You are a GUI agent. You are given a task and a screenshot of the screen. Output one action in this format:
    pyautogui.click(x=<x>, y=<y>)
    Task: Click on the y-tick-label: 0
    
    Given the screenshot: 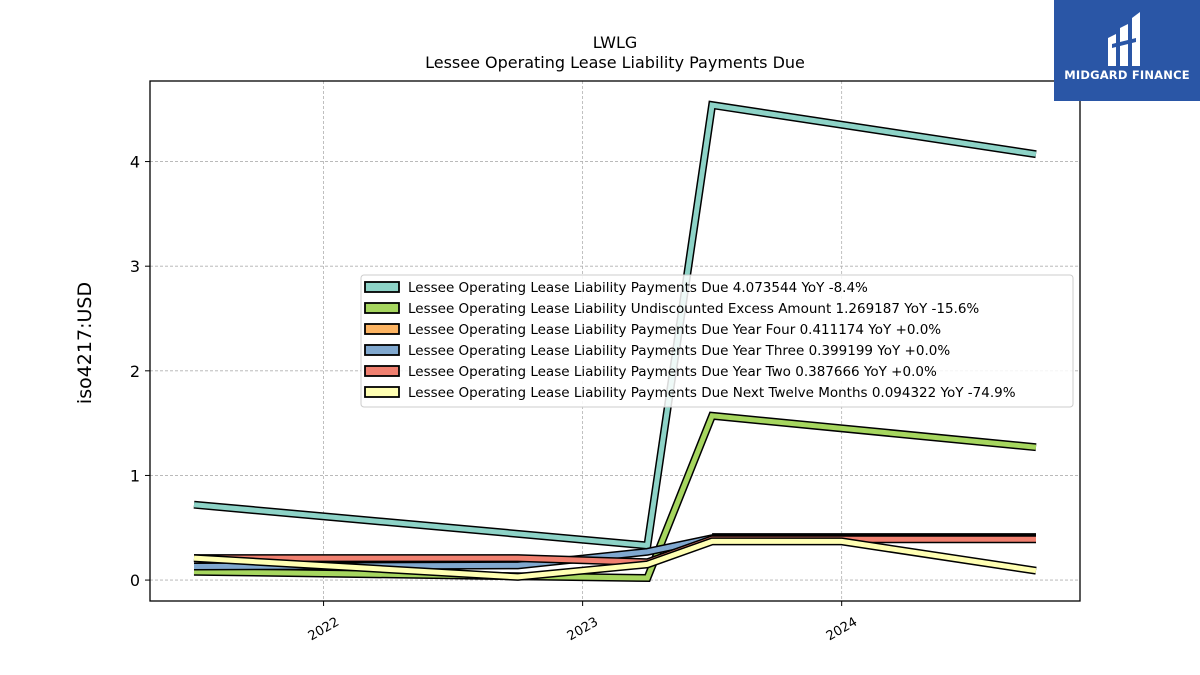 What is the action you would take?
    pyautogui.click(x=135, y=580)
    